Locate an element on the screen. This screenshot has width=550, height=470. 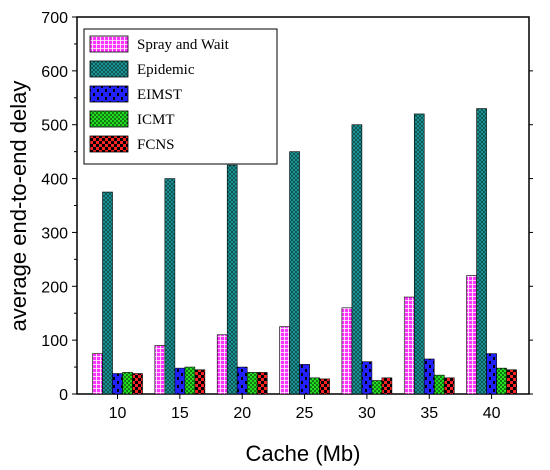
x-tick-label: 30 is located at coordinates (367, 413).